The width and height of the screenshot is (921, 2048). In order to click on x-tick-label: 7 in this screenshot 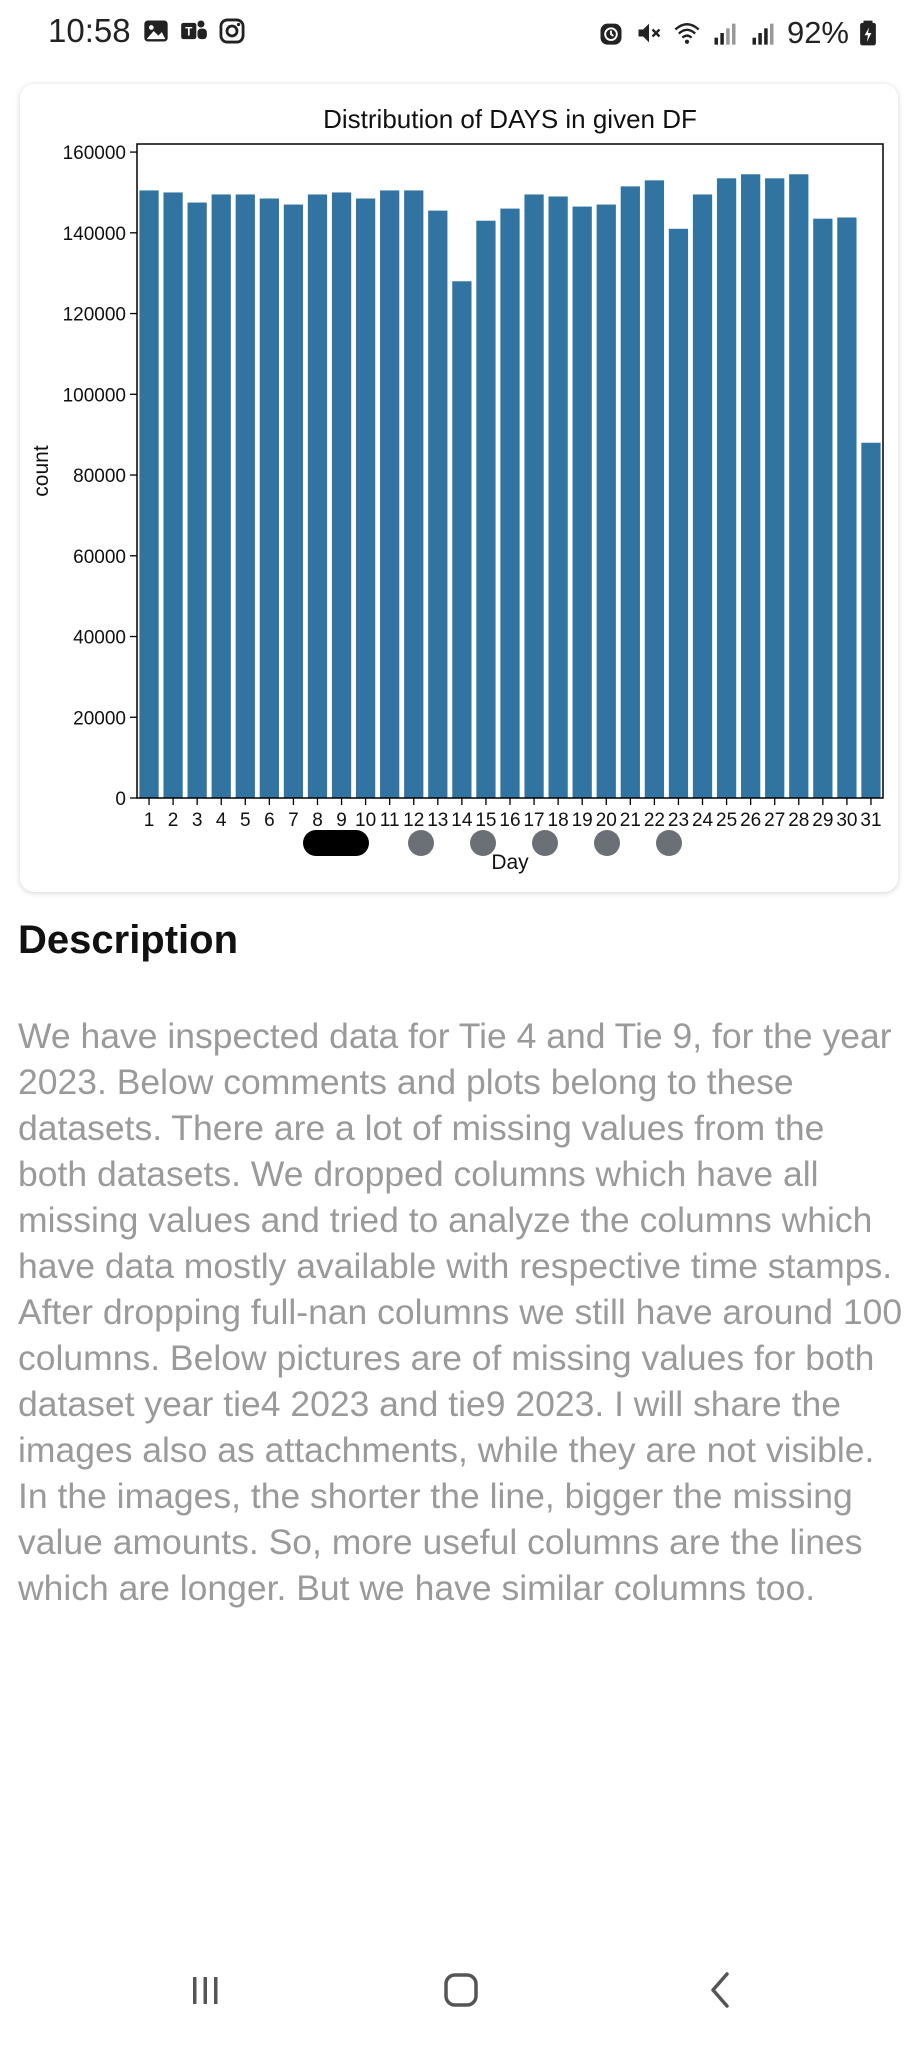, I will do `click(293, 820)`.